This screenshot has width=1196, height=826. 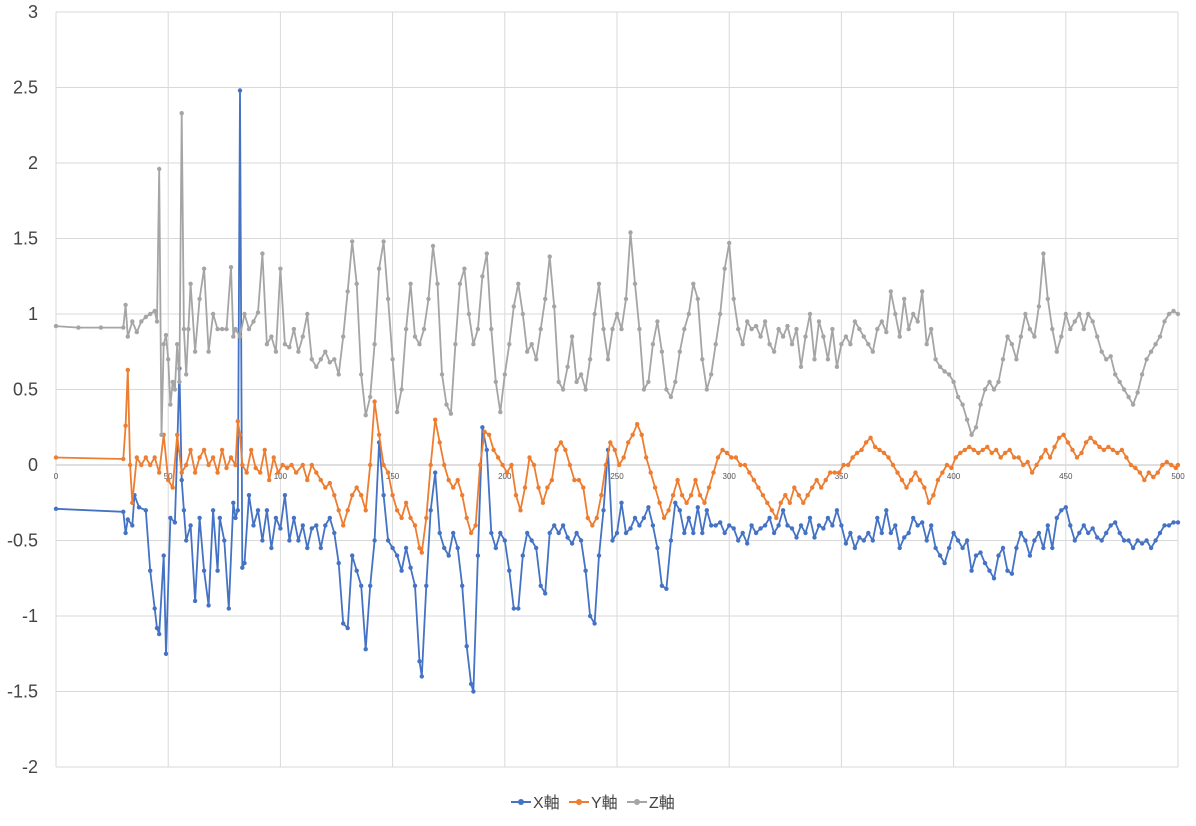 What do you see at coordinates (730, 476) in the screenshot?
I see `x-tick-label: 300` at bounding box center [730, 476].